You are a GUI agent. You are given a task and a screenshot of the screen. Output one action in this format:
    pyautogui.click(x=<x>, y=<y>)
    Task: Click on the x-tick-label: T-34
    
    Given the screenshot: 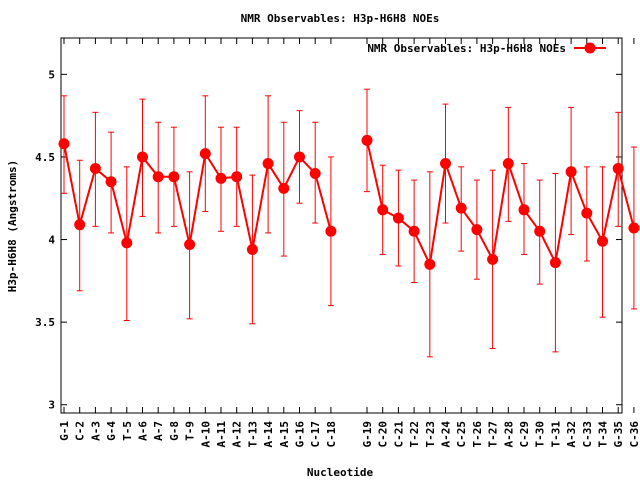 What is the action you would take?
    pyautogui.click(x=603, y=434)
    